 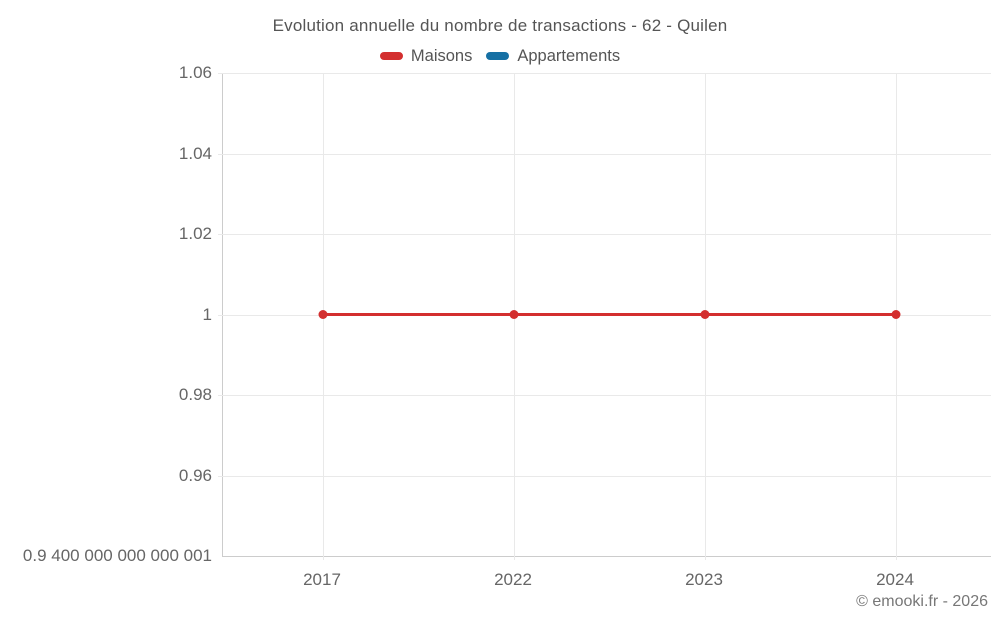 What do you see at coordinates (896, 314) in the screenshot?
I see `data-point-maisons-2024` at bounding box center [896, 314].